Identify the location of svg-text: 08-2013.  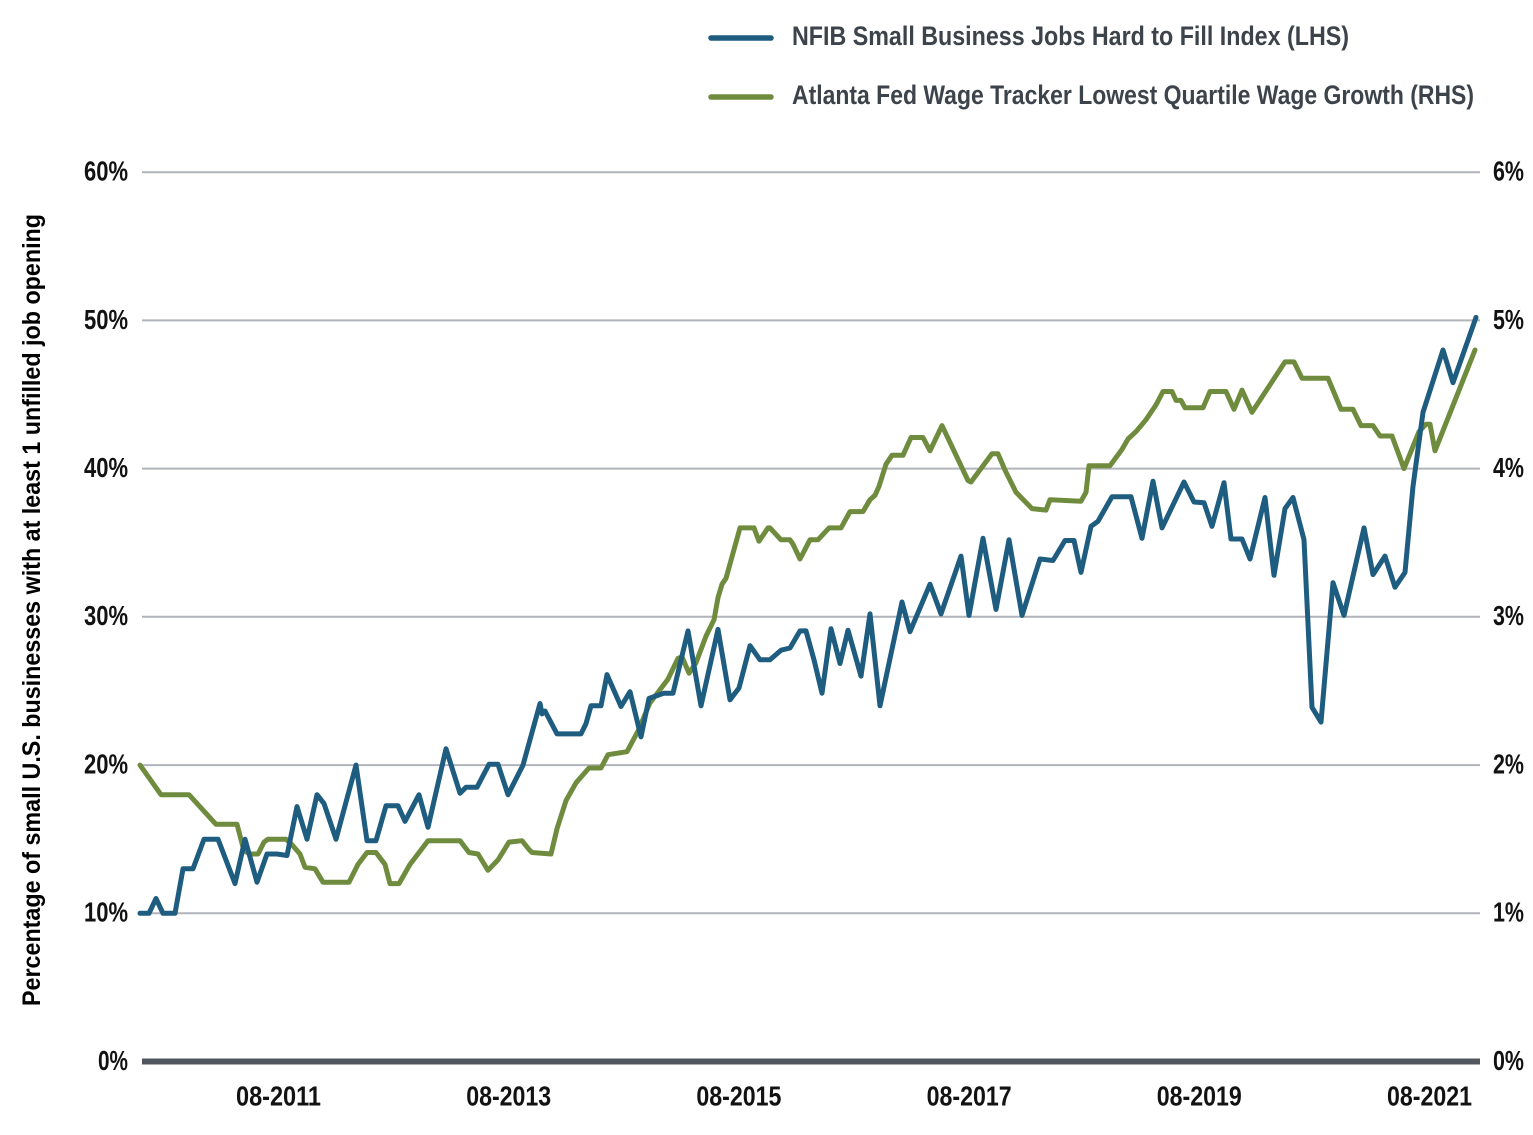
(508, 1096).